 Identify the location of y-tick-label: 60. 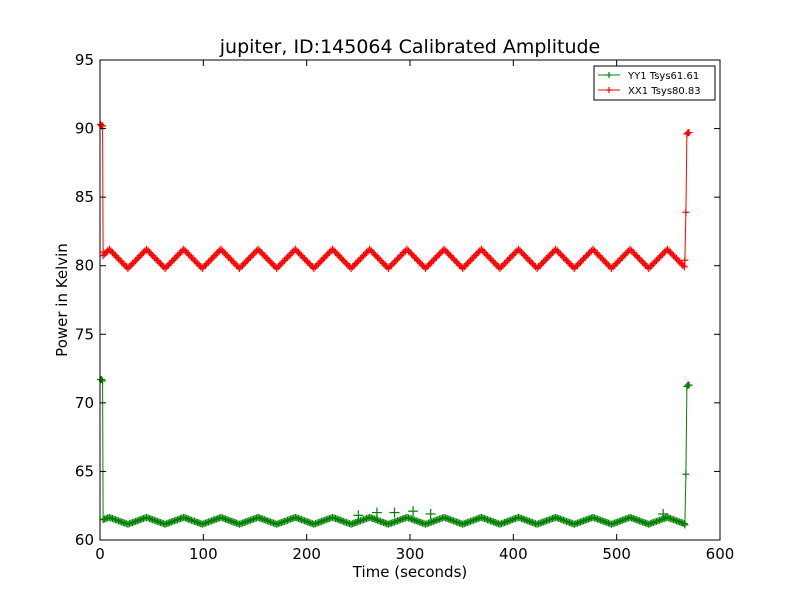
(84, 540).